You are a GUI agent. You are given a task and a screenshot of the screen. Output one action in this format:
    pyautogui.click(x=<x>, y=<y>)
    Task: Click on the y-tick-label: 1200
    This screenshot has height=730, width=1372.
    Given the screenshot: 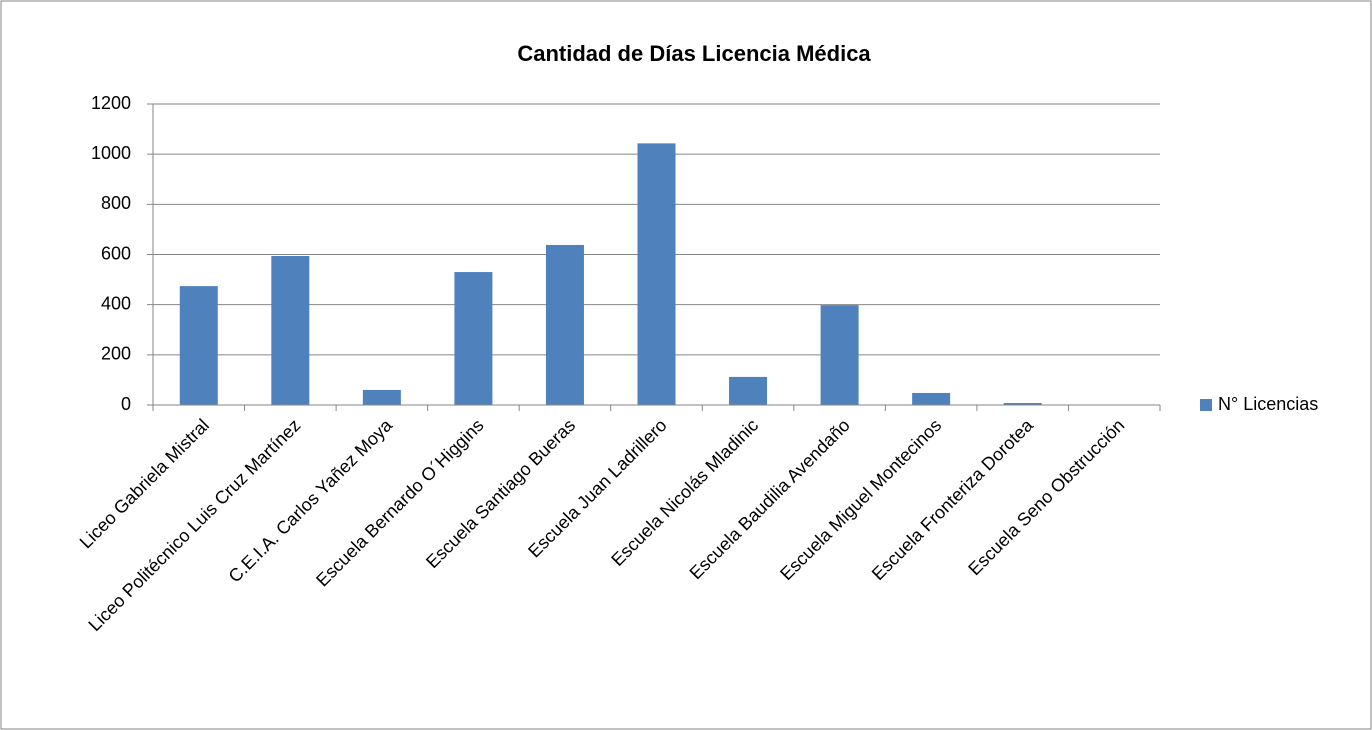 What is the action you would take?
    pyautogui.click(x=111, y=103)
    